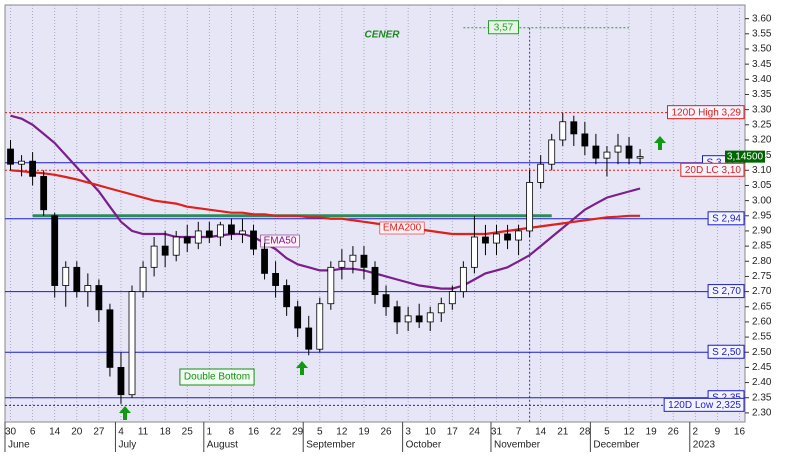 The height and width of the screenshot is (457, 803). Describe the element at coordinates (217, 377) in the screenshot. I see `annotation-box` at that location.